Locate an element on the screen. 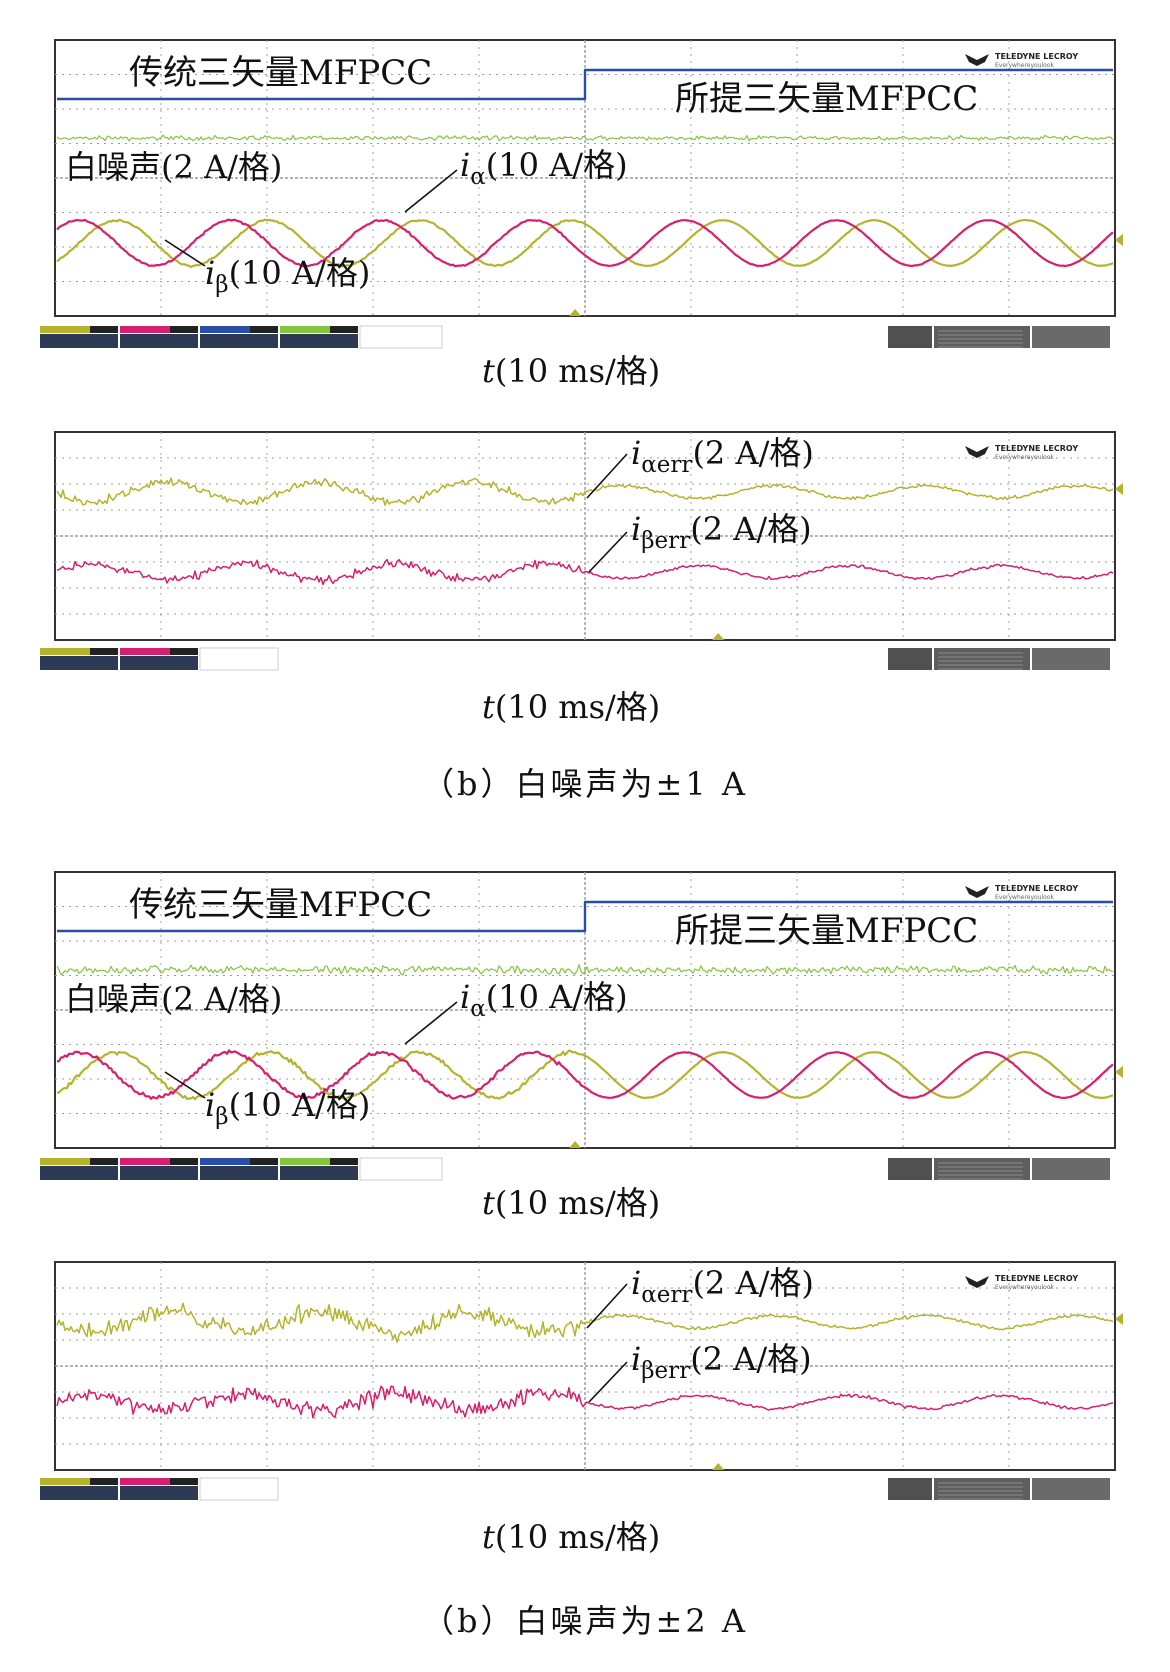 Image resolution: width=1170 pixels, height=1672 pixels. i-alpha-err-label: iαerr(2 A/格) is located at coordinates (722, 456).